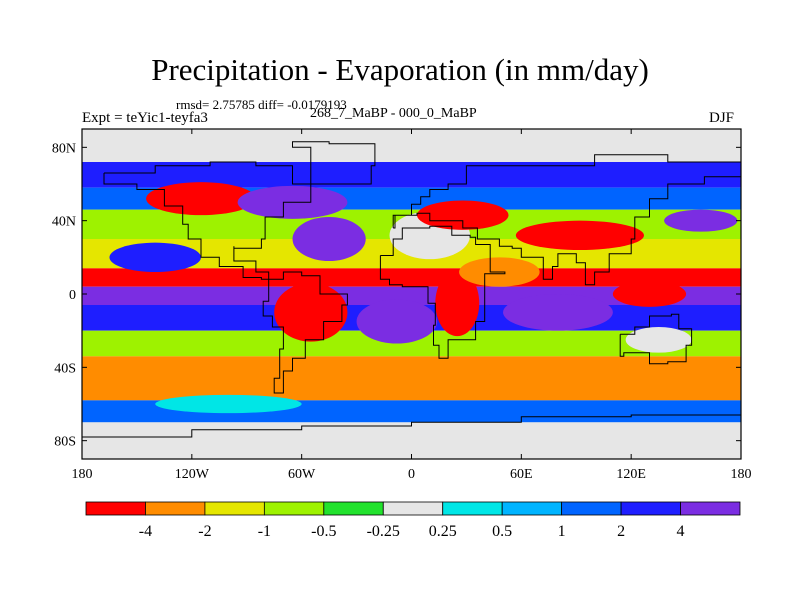 Image resolution: width=800 pixels, height=600 pixels. What do you see at coordinates (383, 531) in the screenshot?
I see `colorbar-label: -0.25` at bounding box center [383, 531].